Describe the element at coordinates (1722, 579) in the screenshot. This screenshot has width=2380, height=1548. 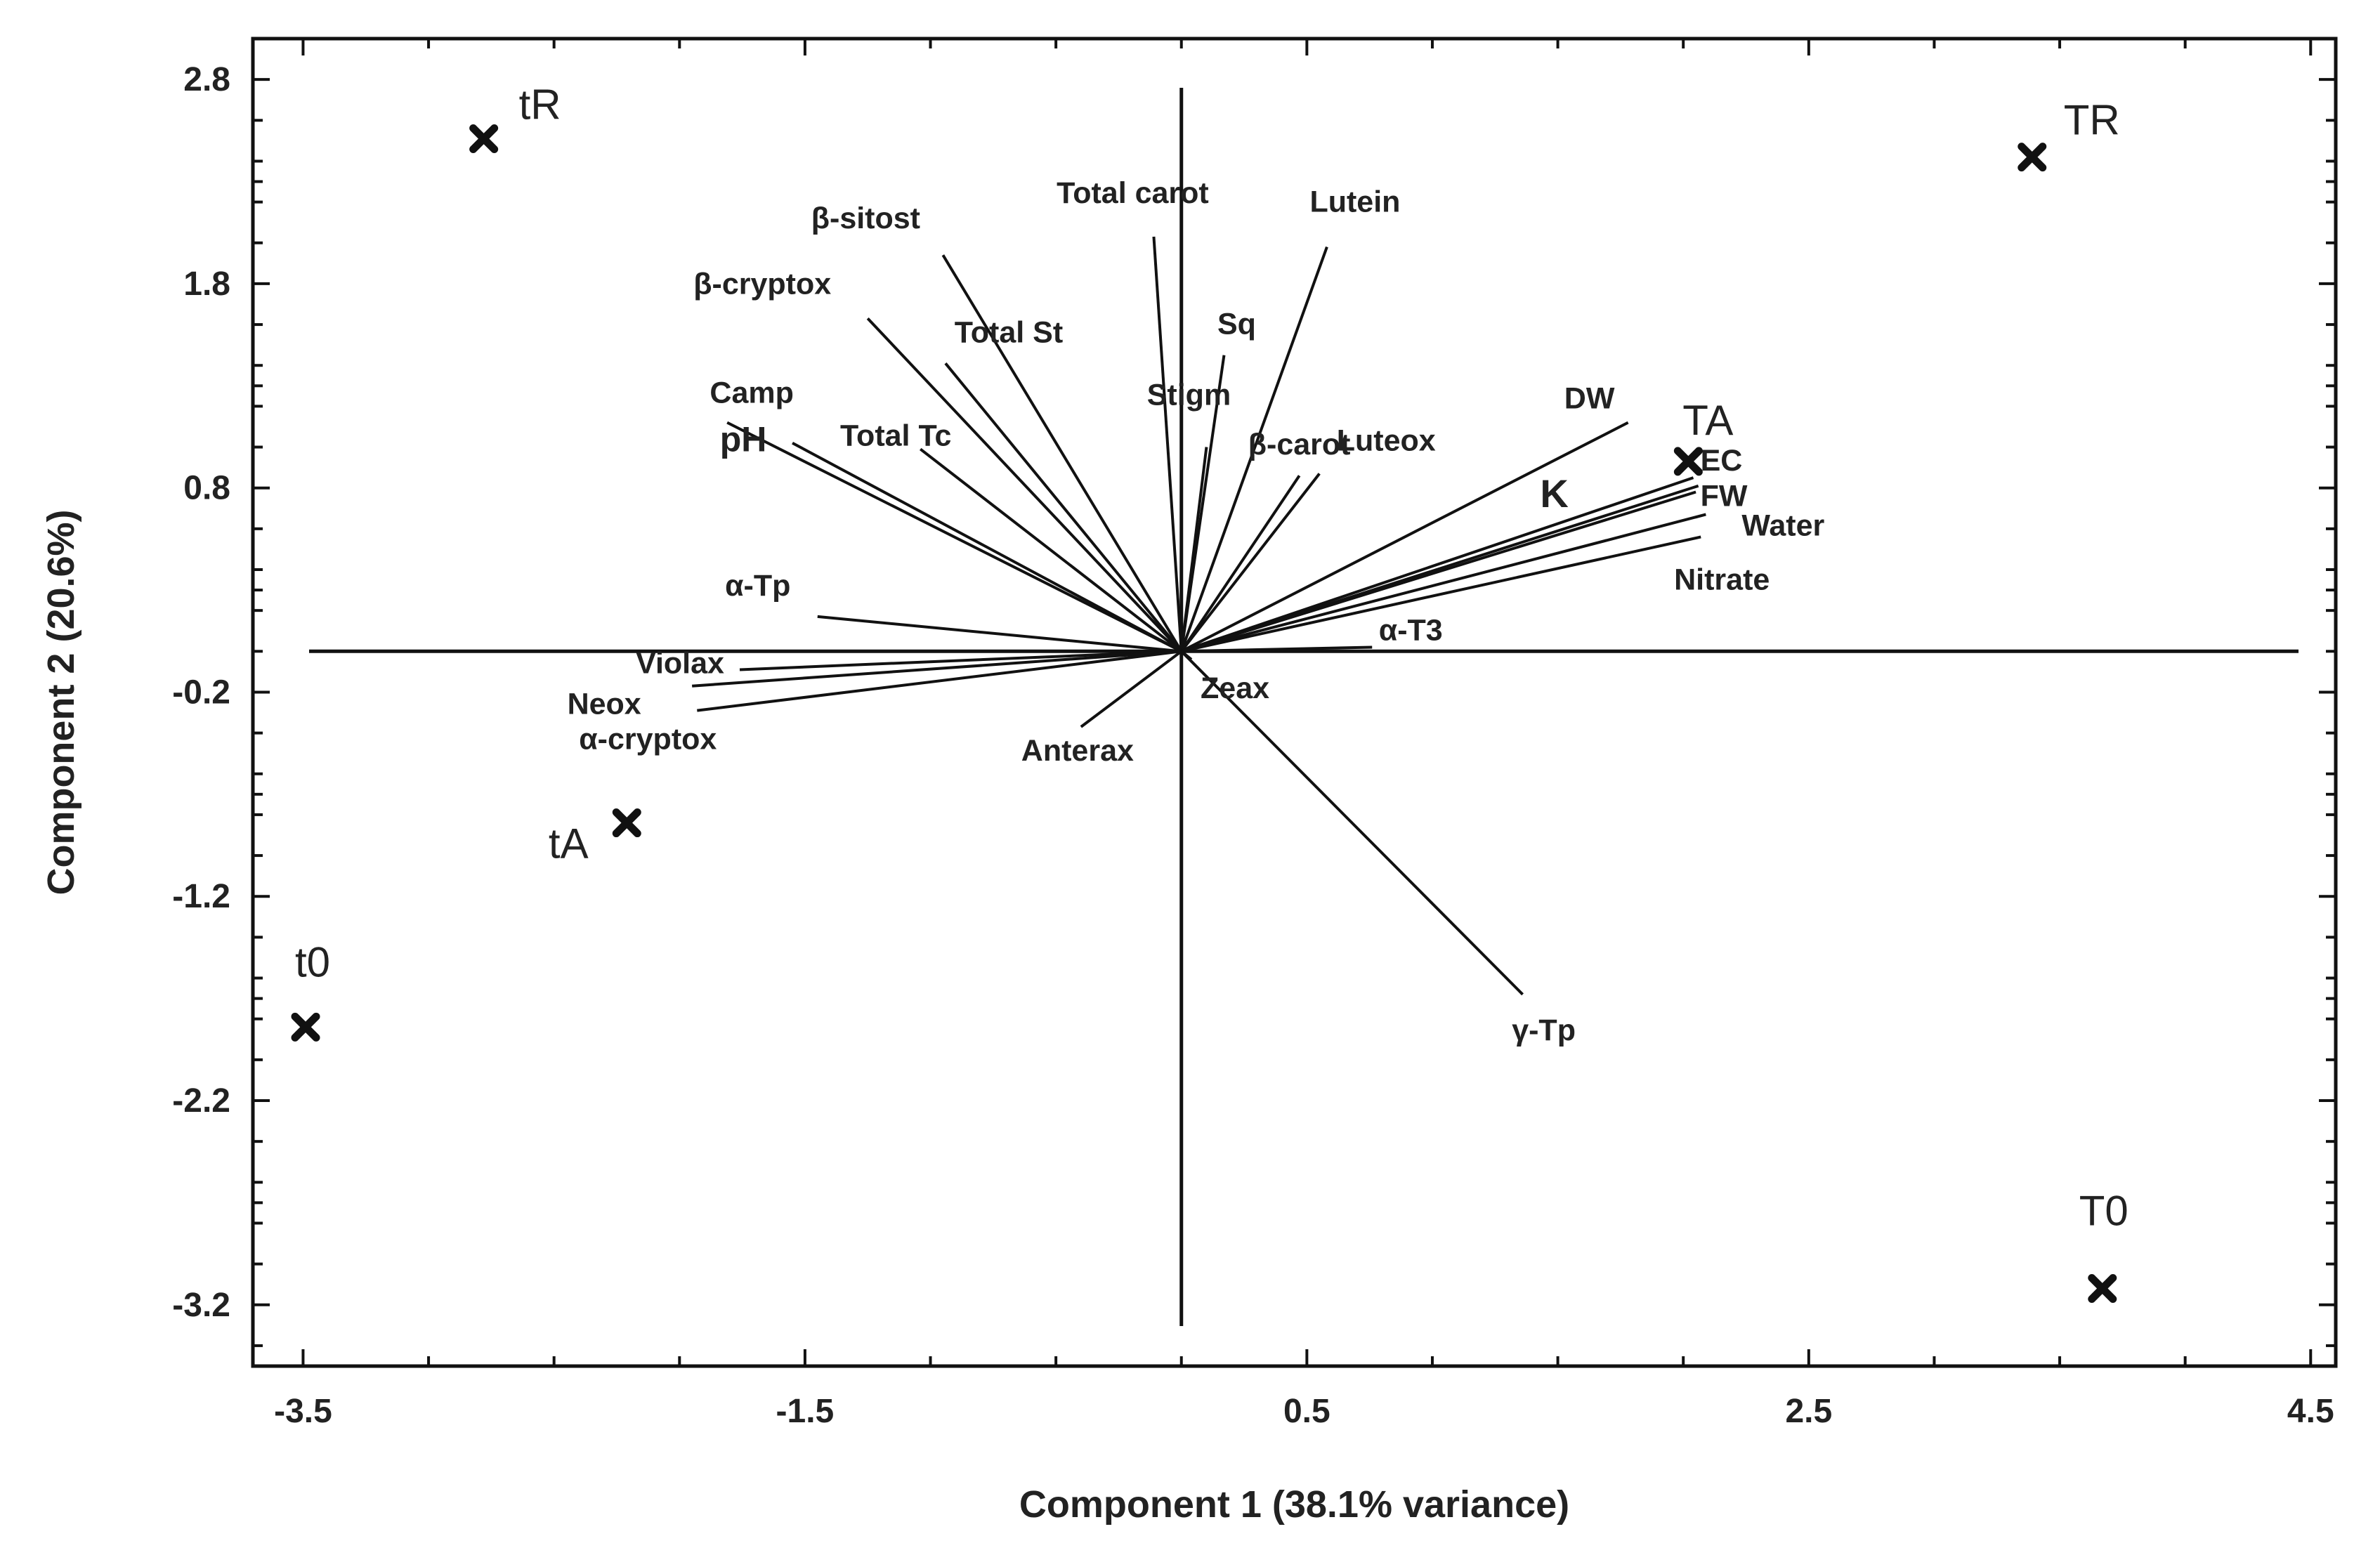
I see `loading-label-nitrate: Nitrate` at that location.